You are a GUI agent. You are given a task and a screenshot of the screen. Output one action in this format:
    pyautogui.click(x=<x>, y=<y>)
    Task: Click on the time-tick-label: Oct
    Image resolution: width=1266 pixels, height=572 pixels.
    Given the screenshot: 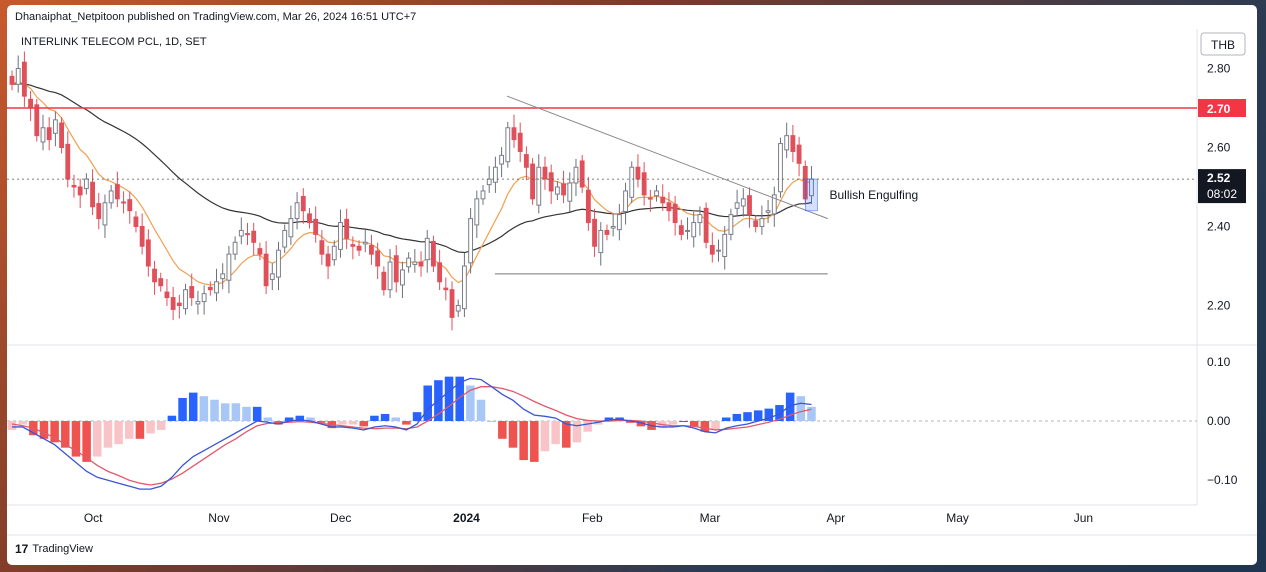 What is the action you would take?
    pyautogui.click(x=93, y=518)
    